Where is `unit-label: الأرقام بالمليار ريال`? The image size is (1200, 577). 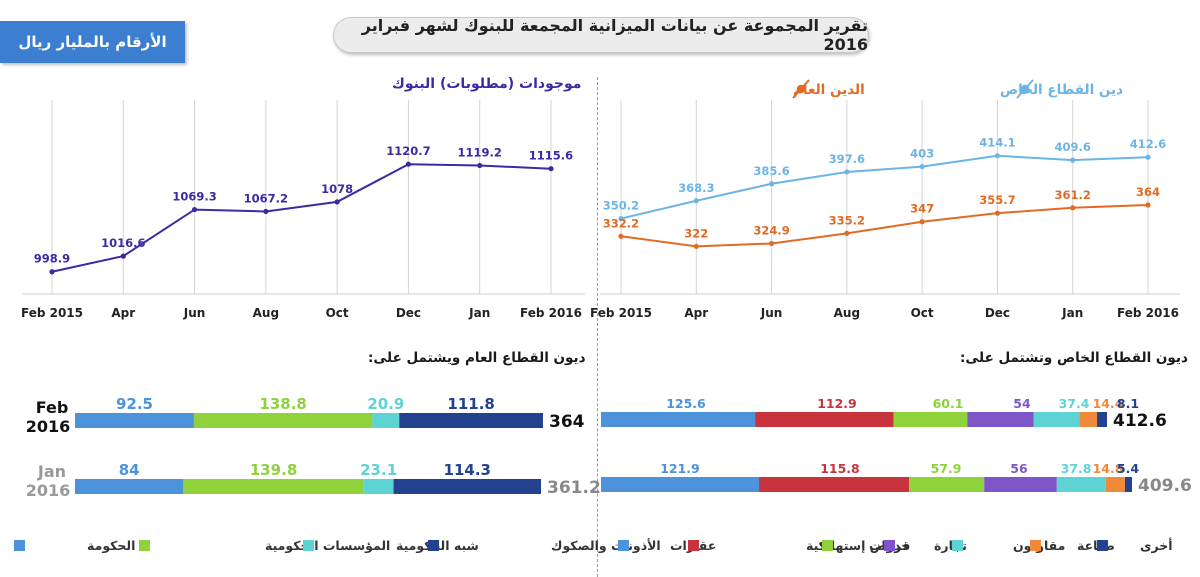
unit-label: الأرقام بالمليار ريال is located at coordinates (92, 42).